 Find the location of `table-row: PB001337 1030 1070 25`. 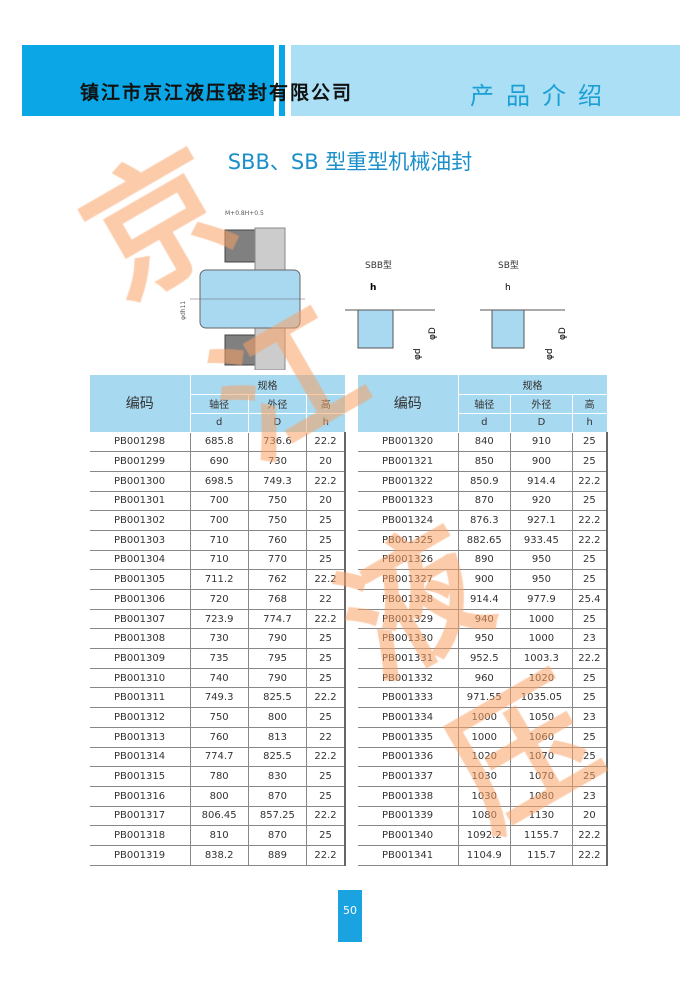

table-row: PB001337 1030 1070 25 is located at coordinates (483, 776).